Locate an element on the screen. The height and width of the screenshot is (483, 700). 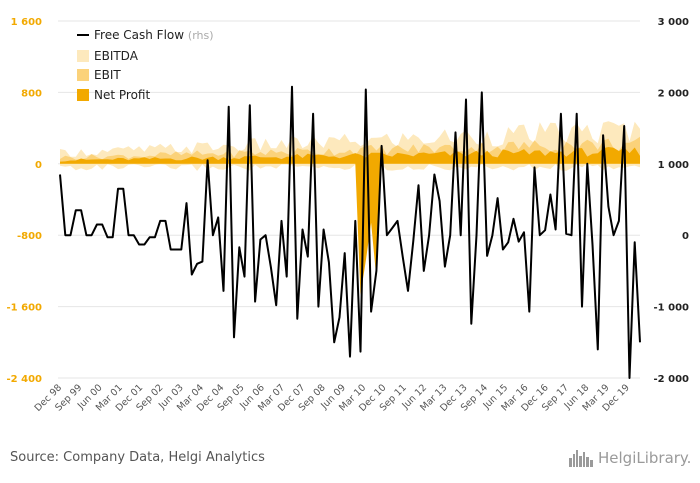
left-axis: 1 600 800 0 -800 -1 600 -2 400 is located at coordinates (25, 201).